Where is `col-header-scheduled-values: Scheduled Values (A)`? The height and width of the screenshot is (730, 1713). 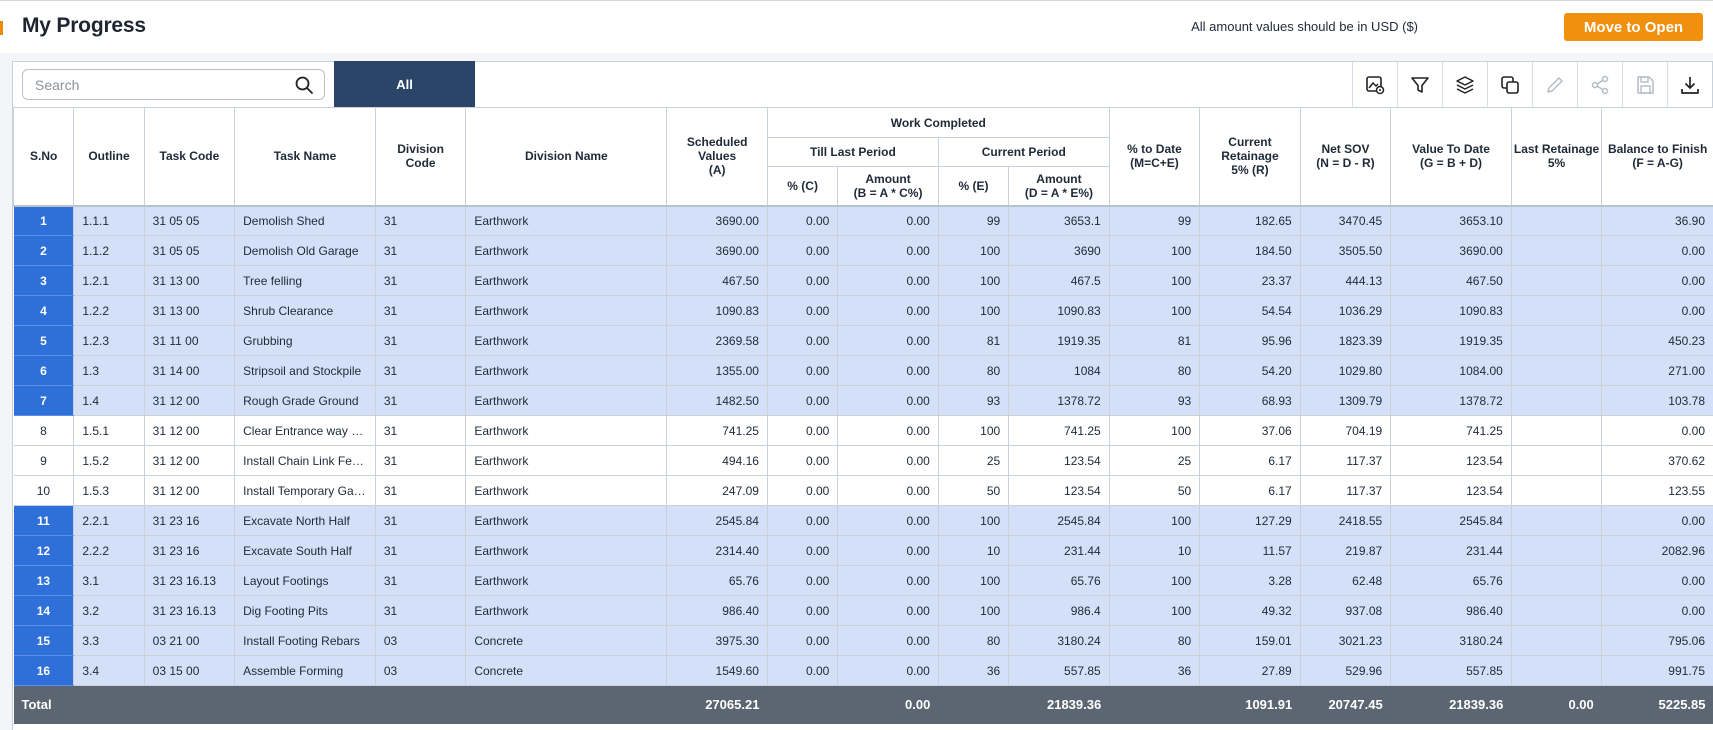 col-header-scheduled-values: Scheduled Values (A) is located at coordinates (717, 156).